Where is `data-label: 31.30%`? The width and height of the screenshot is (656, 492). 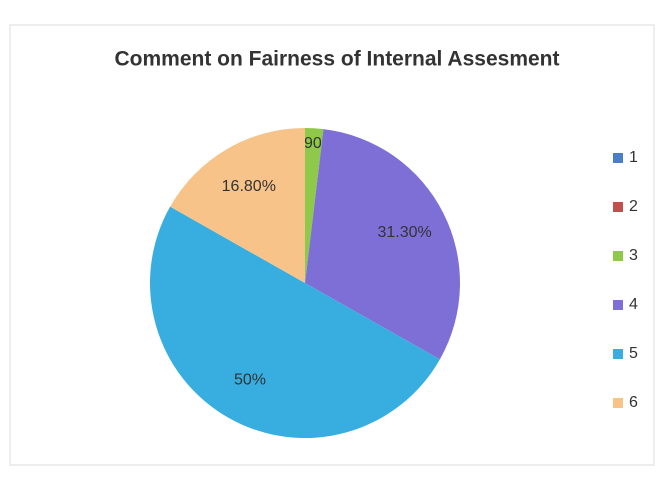 data-label: 31.30% is located at coordinates (404, 232).